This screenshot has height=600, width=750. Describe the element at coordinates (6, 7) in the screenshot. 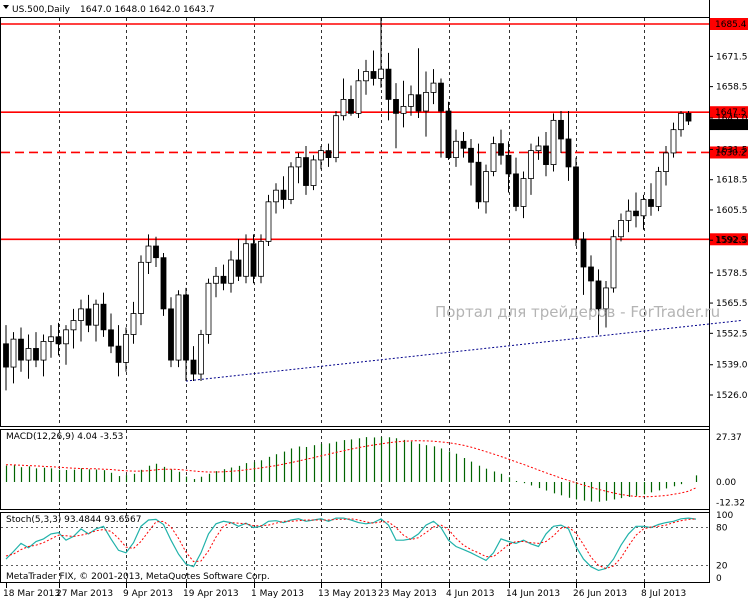

I see `chevron-down-icon` at that location.